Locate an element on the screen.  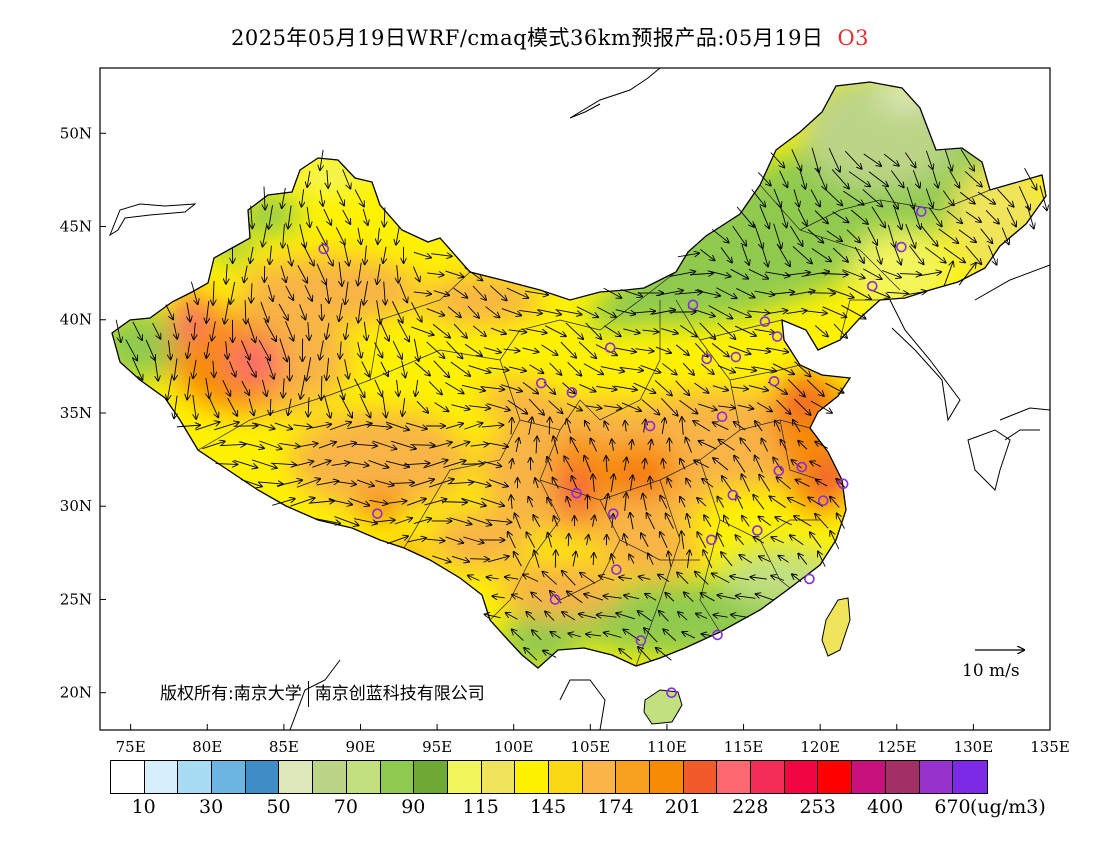
lon-tick-label: 125E is located at coordinates (897, 747).